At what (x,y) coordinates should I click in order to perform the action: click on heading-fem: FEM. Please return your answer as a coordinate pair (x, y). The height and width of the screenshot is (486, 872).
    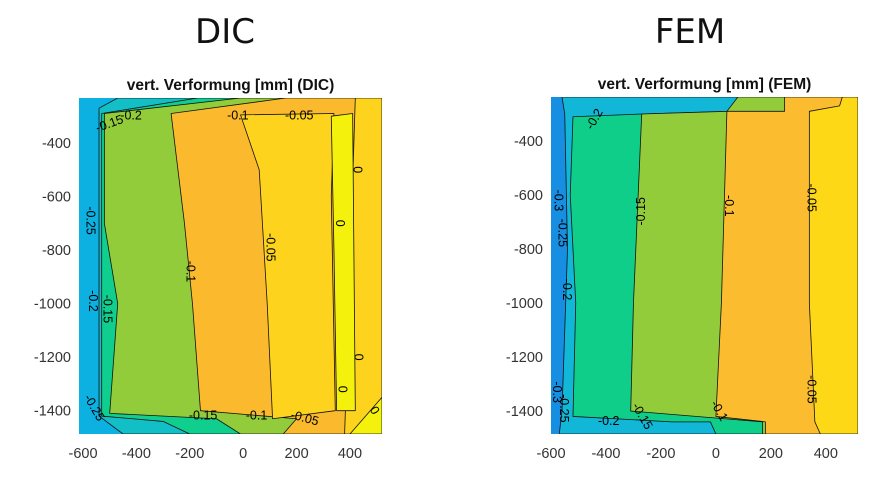
    Looking at the image, I should click on (690, 32).